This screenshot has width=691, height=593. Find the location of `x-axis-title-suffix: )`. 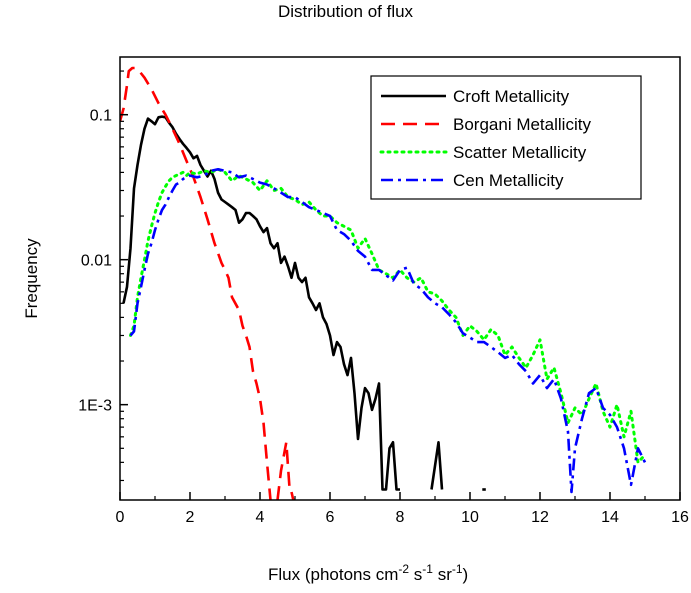

x-axis-title-suffix: ) is located at coordinates (466, 574).